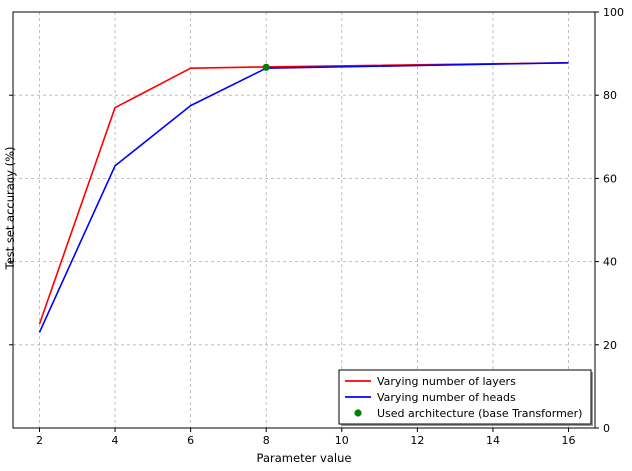 This screenshot has height=471, width=632. I want to click on x-tick-label: 14, so click(493, 440).